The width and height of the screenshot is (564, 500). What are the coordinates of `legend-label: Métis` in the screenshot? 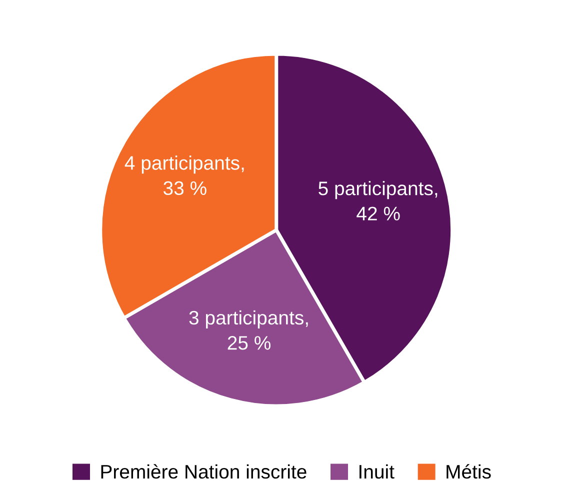 It's located at (468, 471).